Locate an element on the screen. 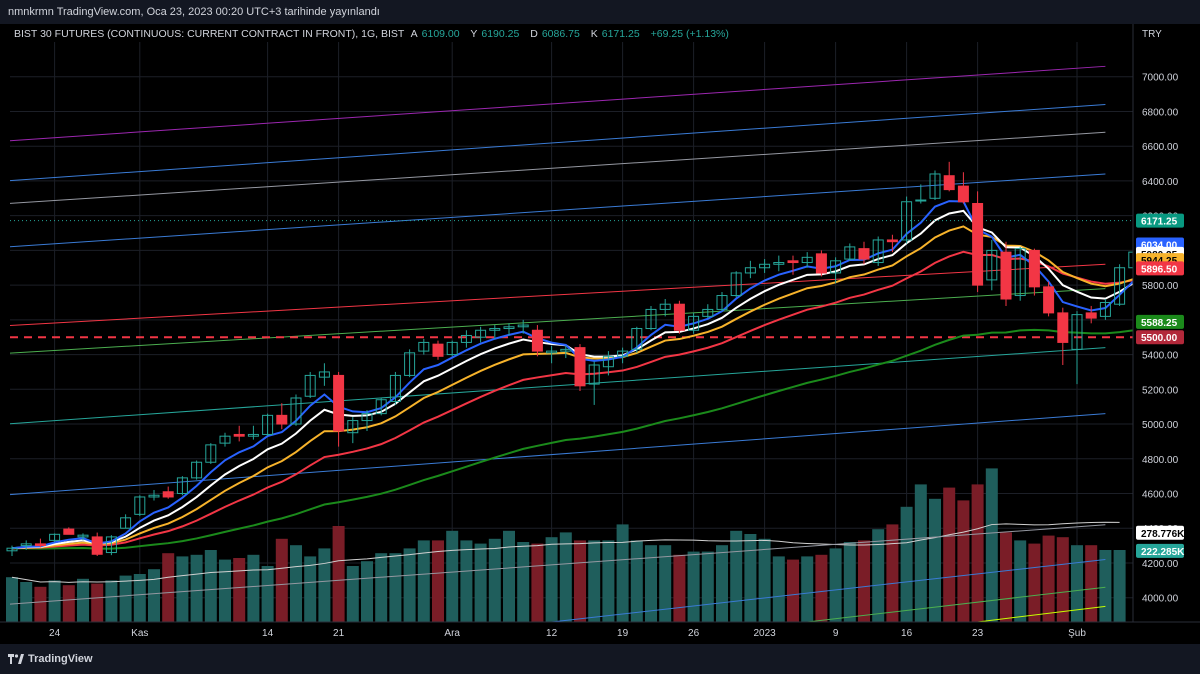  change-value: +69.25 (+1.13%) is located at coordinates (689, 34).